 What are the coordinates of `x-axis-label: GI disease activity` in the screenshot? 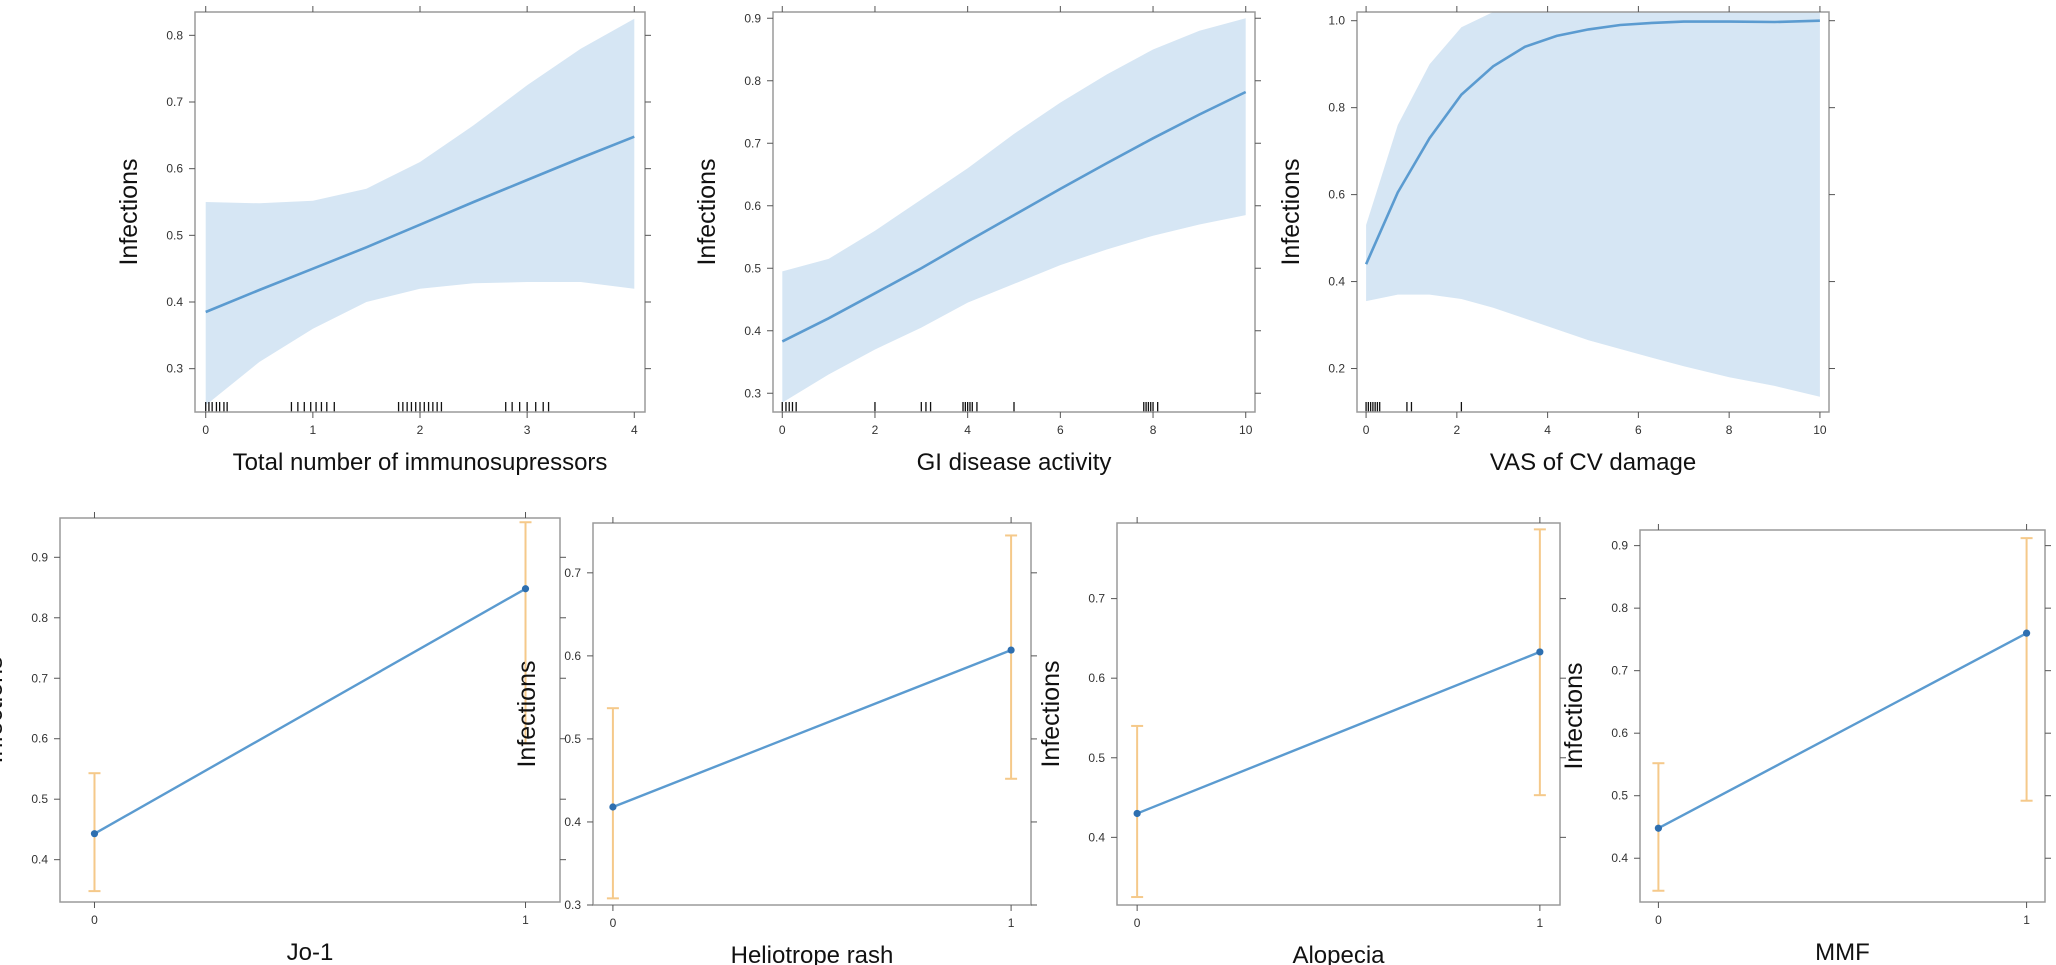 It's located at (1014, 462).